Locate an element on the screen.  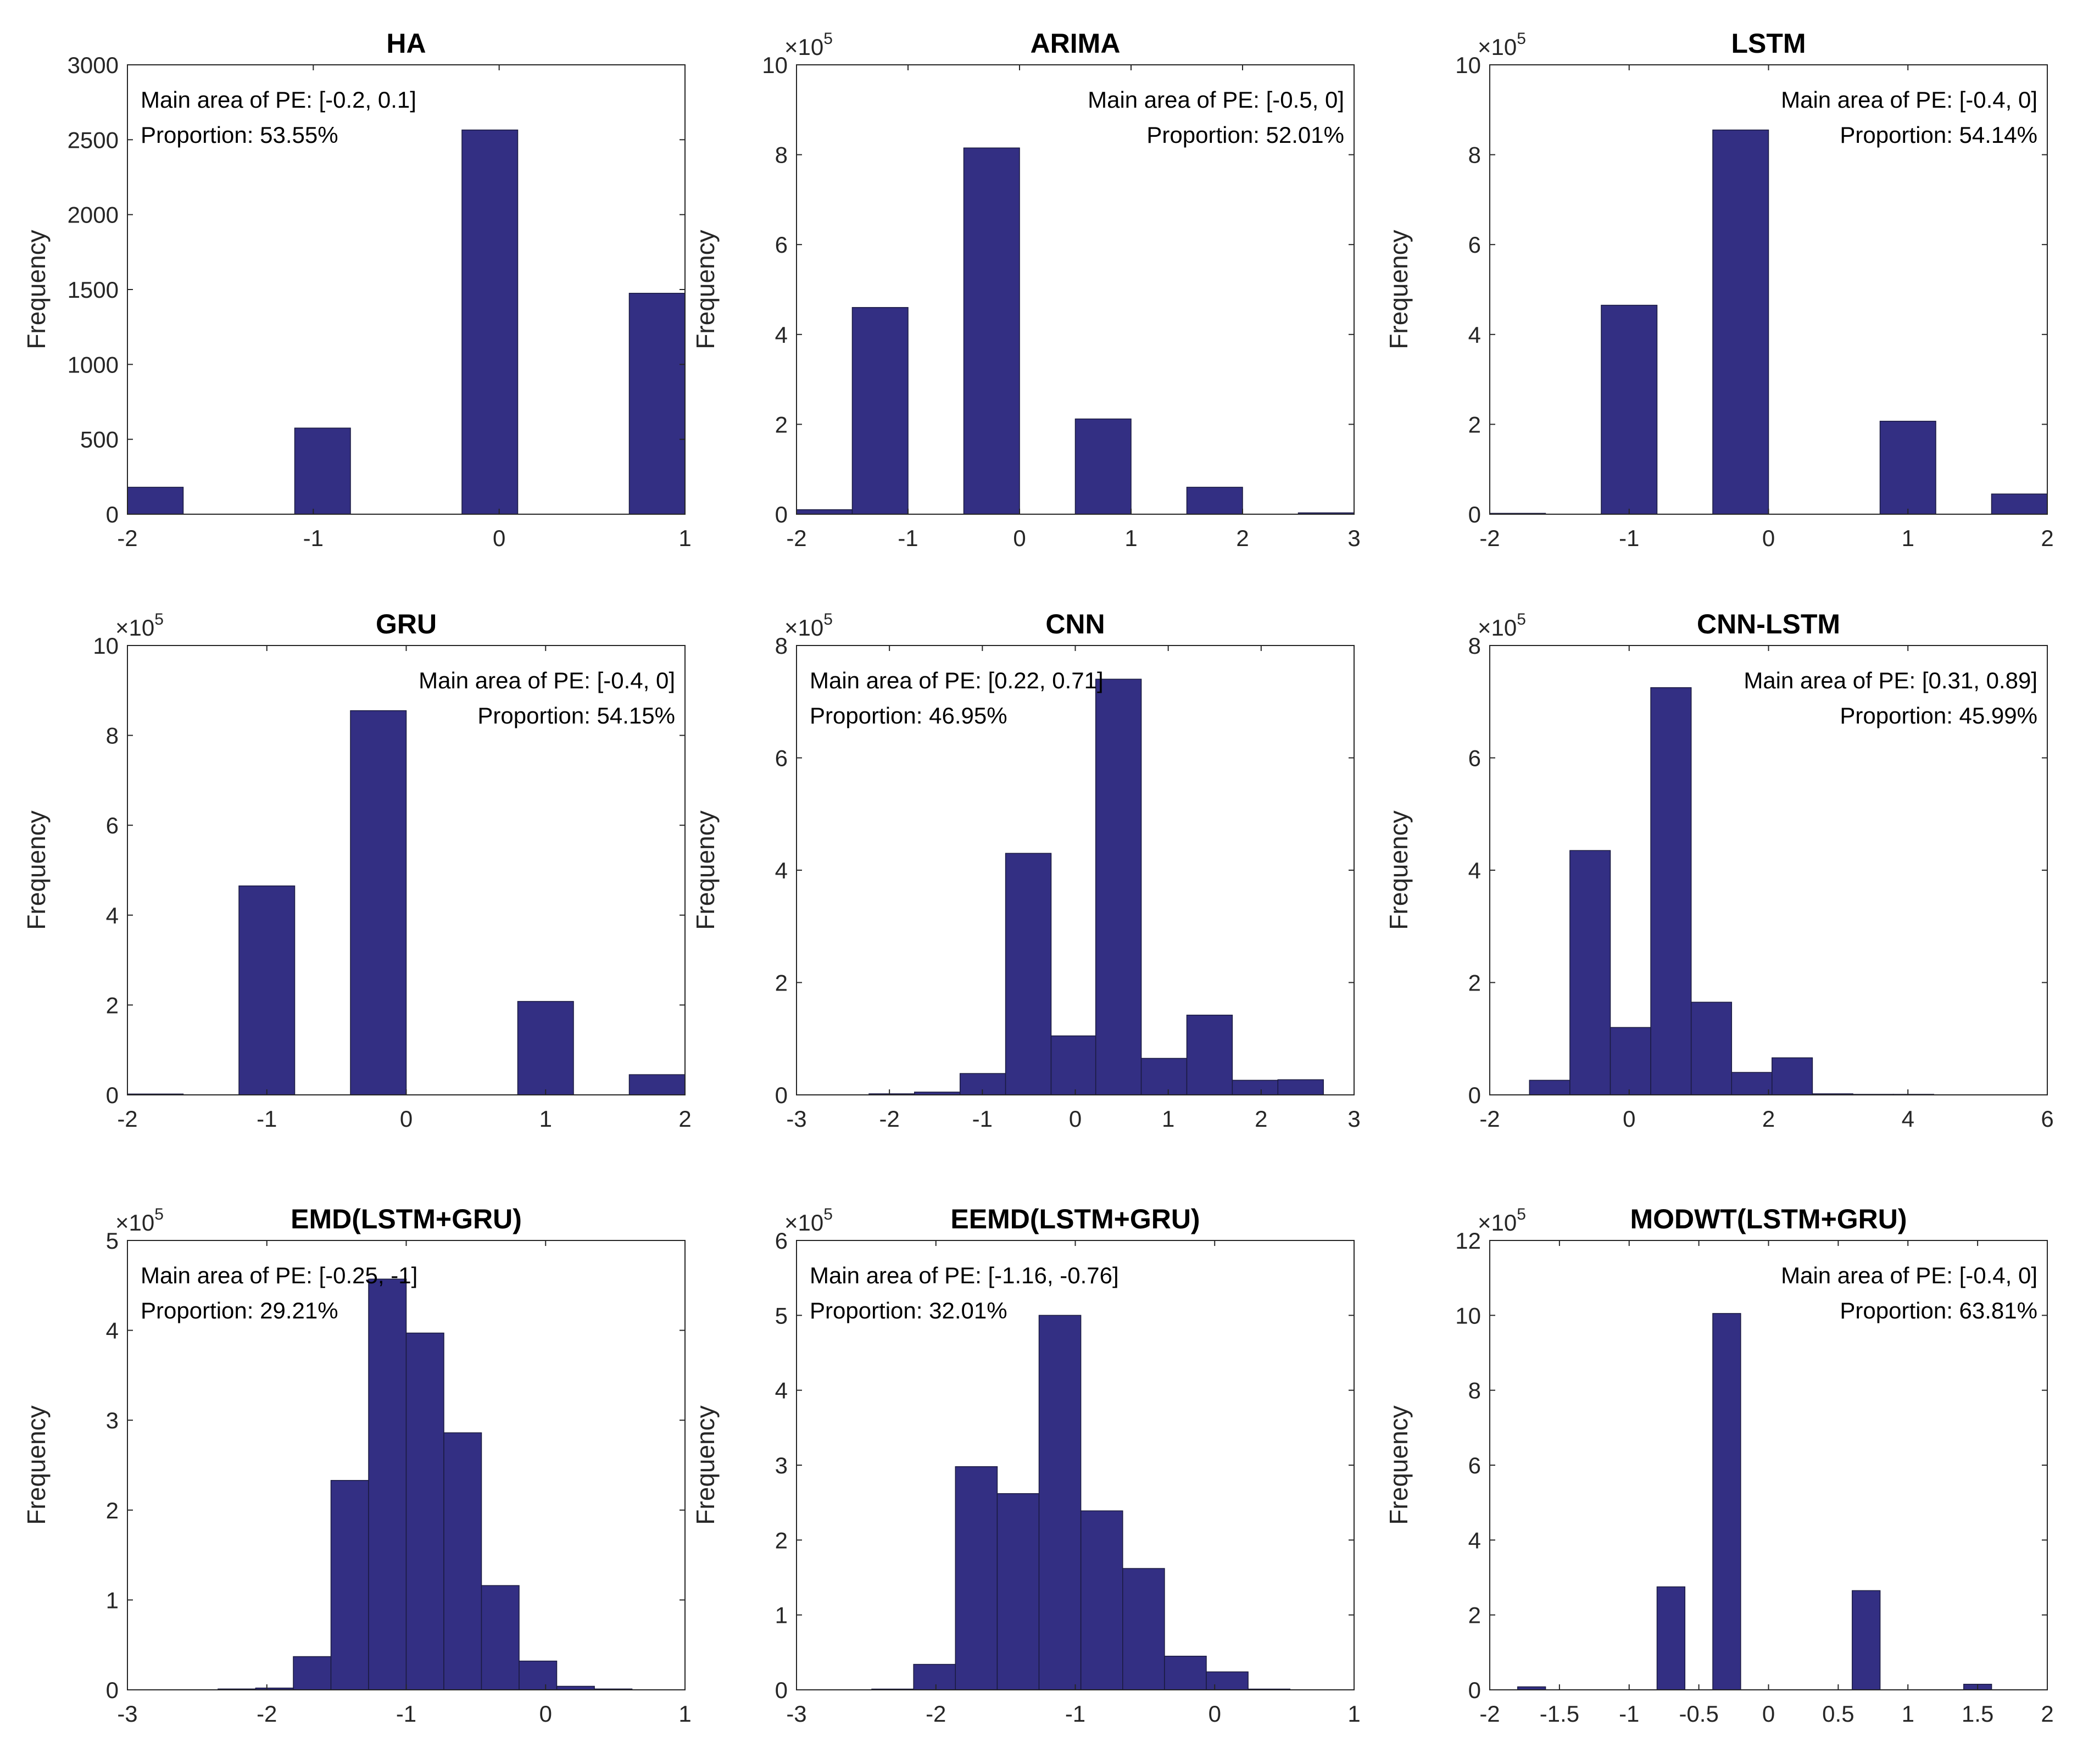
annotation-main-area: Main area of PE: [-0.4, 0] is located at coordinates (1909, 1275).